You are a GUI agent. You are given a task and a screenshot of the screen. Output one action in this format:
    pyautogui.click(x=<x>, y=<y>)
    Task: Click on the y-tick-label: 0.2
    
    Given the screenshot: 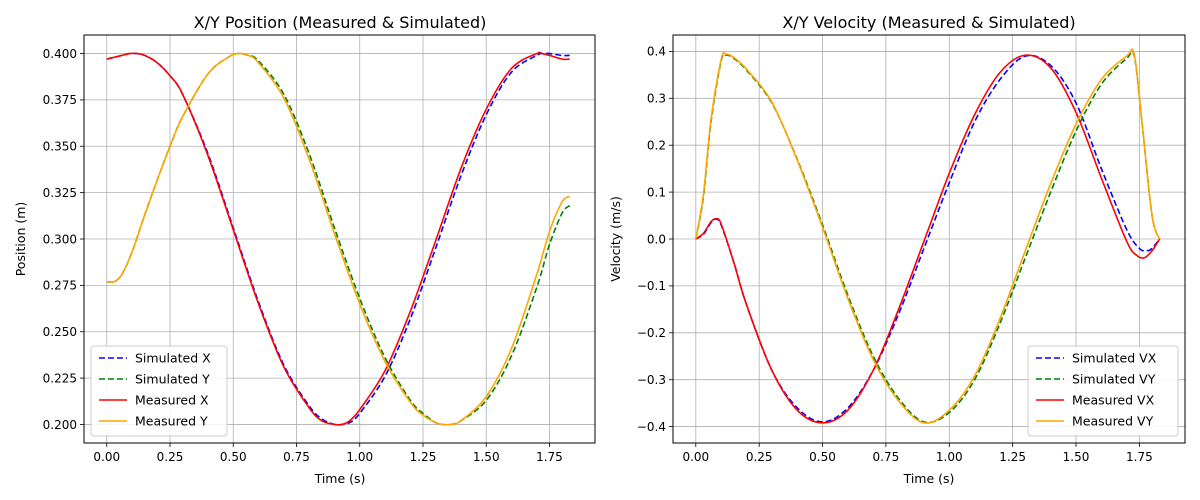 What is the action you would take?
    pyautogui.click(x=656, y=146)
    